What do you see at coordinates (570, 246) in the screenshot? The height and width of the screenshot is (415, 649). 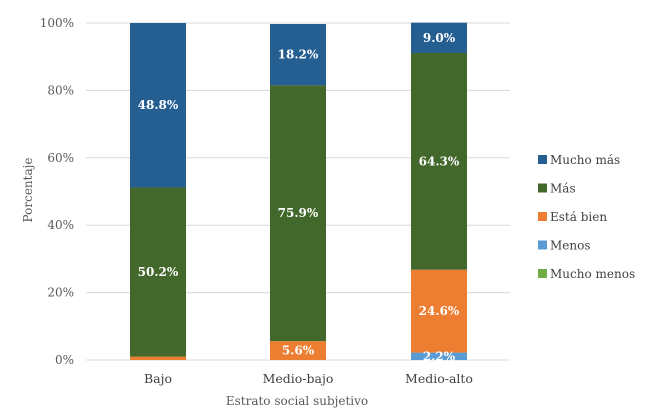 I see `legend-label: Menos` at bounding box center [570, 246].